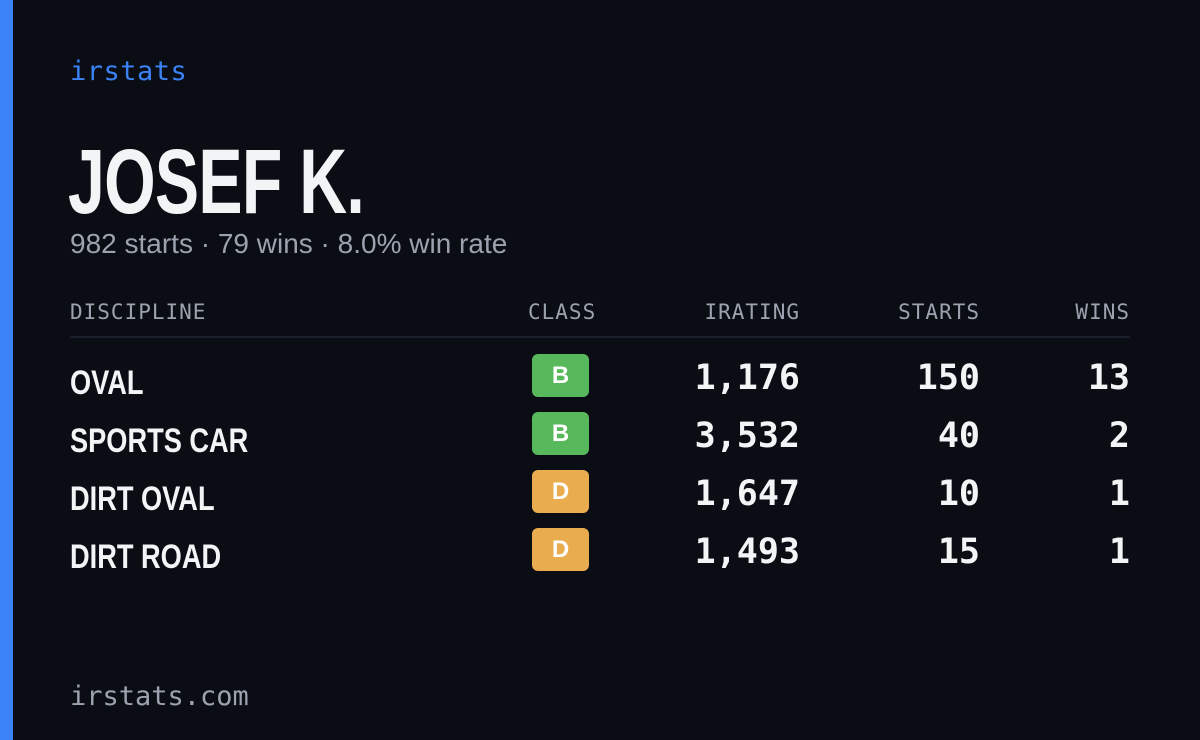 This screenshot has width=1200, height=740. What do you see at coordinates (146, 557) in the screenshot?
I see `discipline-name: DIRT ROAD` at bounding box center [146, 557].